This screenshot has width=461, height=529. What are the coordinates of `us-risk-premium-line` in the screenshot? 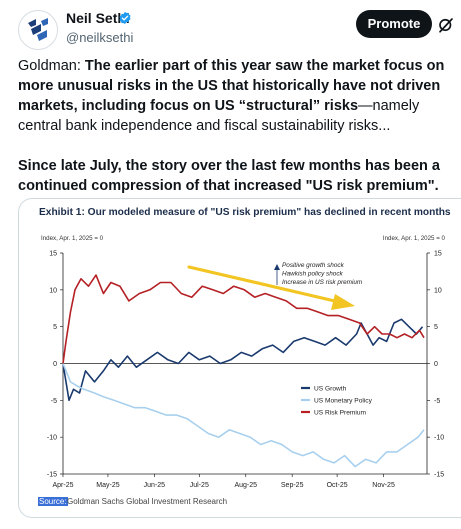 It's located at (243, 319).